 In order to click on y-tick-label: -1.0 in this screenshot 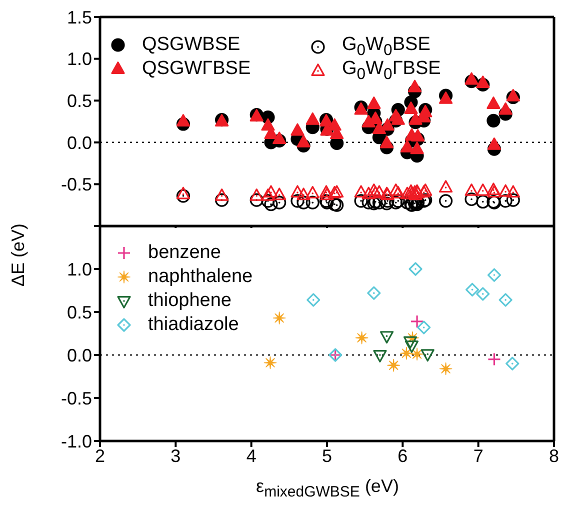, I will do `click(76, 441)`.